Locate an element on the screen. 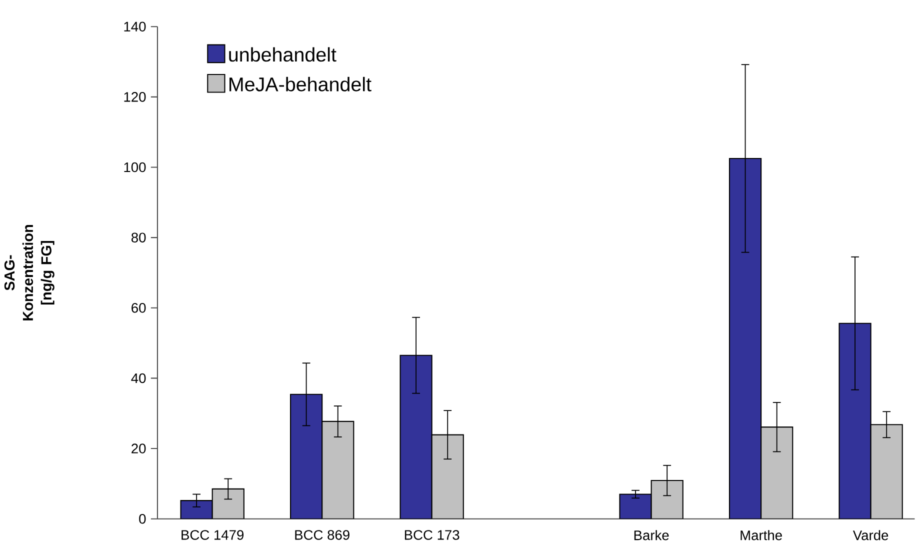 This screenshot has width=918, height=558. y-tick-label: 140 is located at coordinates (135, 27).